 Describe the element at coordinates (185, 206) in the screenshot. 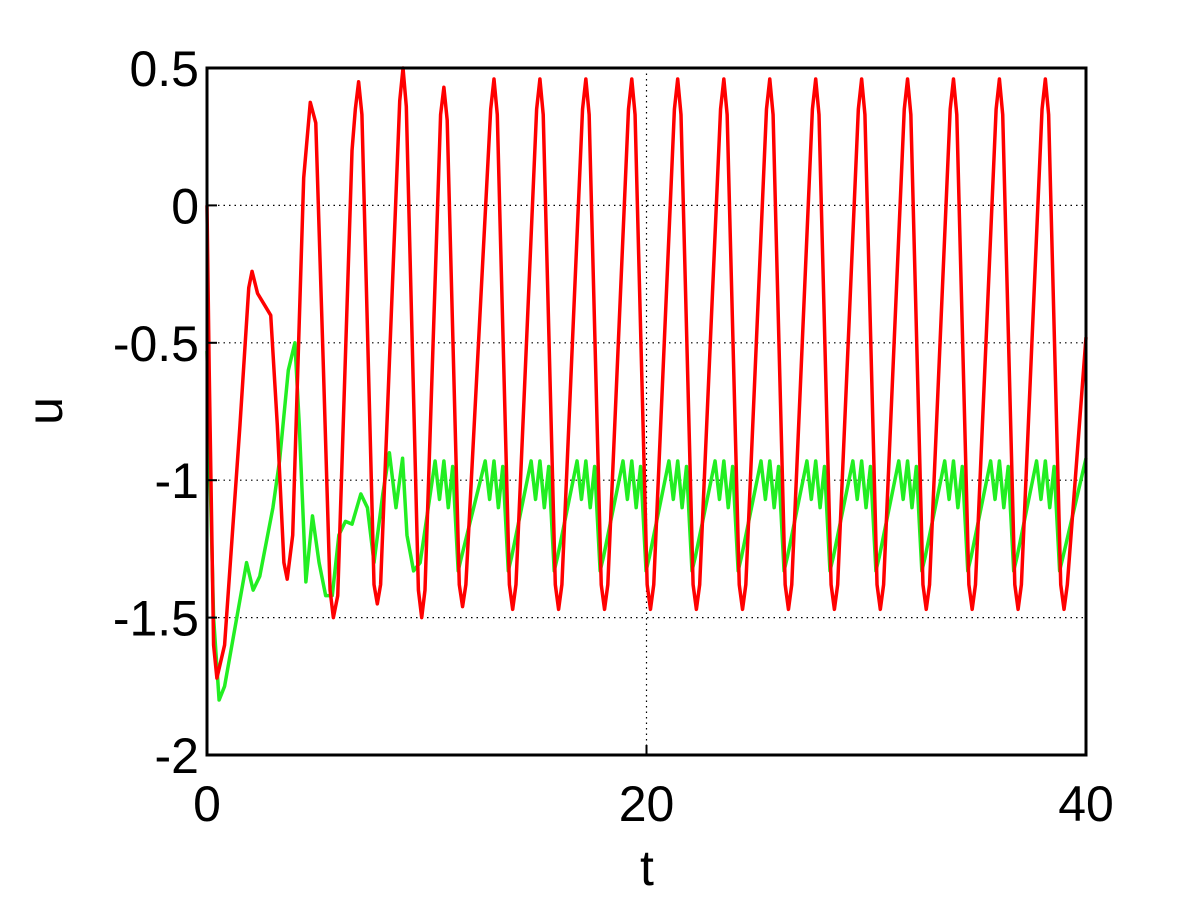

I see `y-tick-label: 0` at that location.